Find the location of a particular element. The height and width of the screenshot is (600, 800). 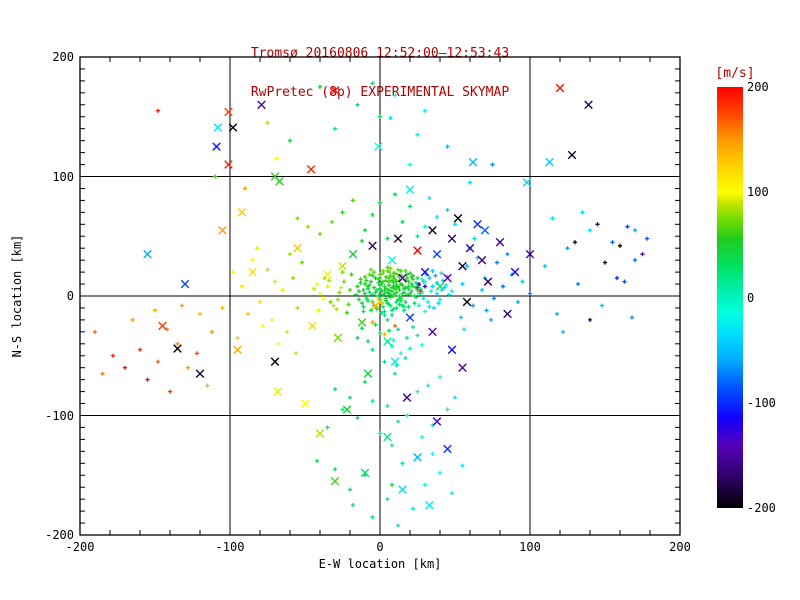

x-tick-label: 0 is located at coordinates (380, 547).